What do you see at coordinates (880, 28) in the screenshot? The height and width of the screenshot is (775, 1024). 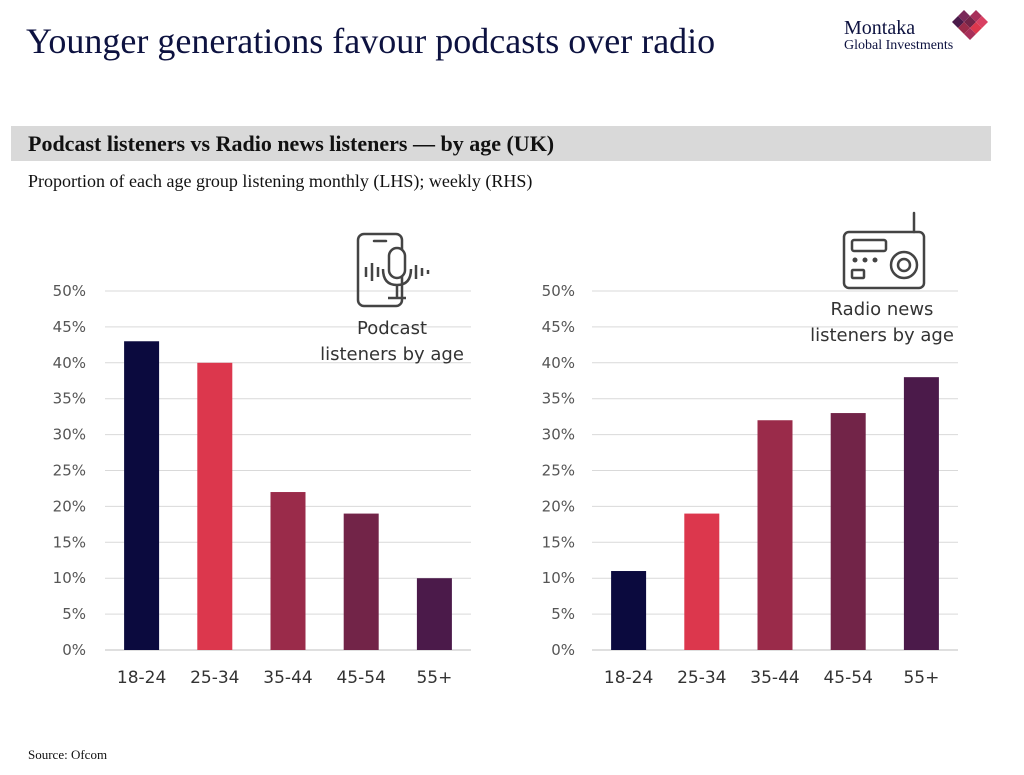 I see `logo-name: Montaka` at bounding box center [880, 28].